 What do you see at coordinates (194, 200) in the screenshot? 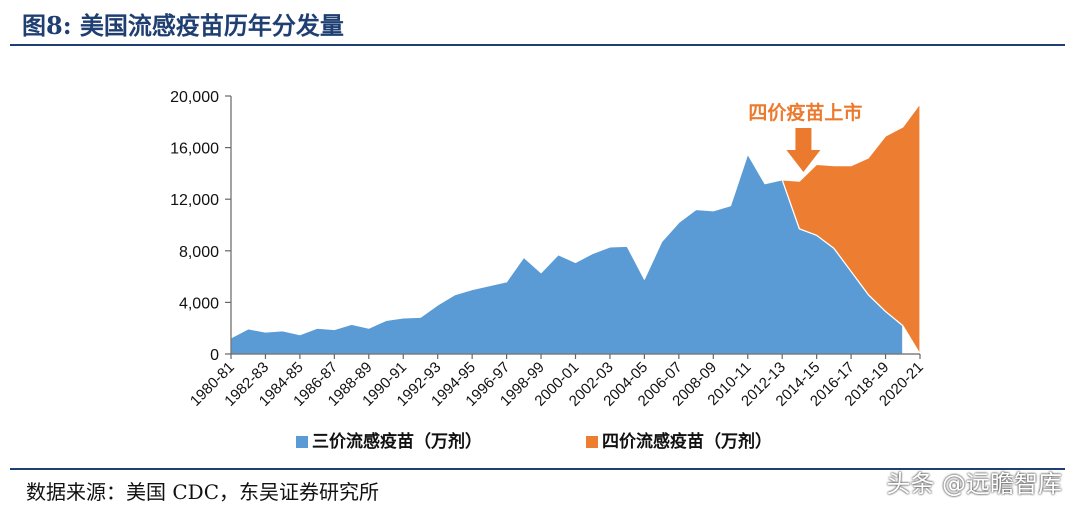
I see `y-tick-label: 12,000` at bounding box center [194, 200].